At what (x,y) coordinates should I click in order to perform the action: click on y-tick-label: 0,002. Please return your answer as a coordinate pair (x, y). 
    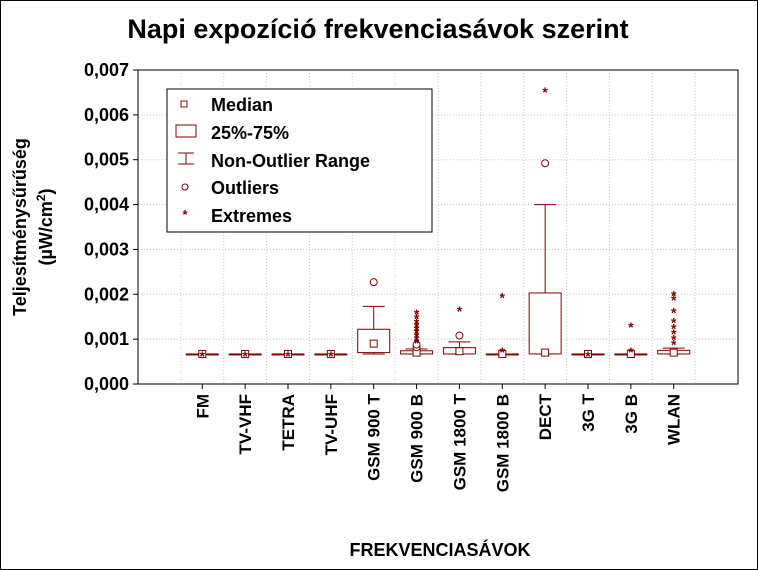
    Looking at the image, I should click on (106, 294).